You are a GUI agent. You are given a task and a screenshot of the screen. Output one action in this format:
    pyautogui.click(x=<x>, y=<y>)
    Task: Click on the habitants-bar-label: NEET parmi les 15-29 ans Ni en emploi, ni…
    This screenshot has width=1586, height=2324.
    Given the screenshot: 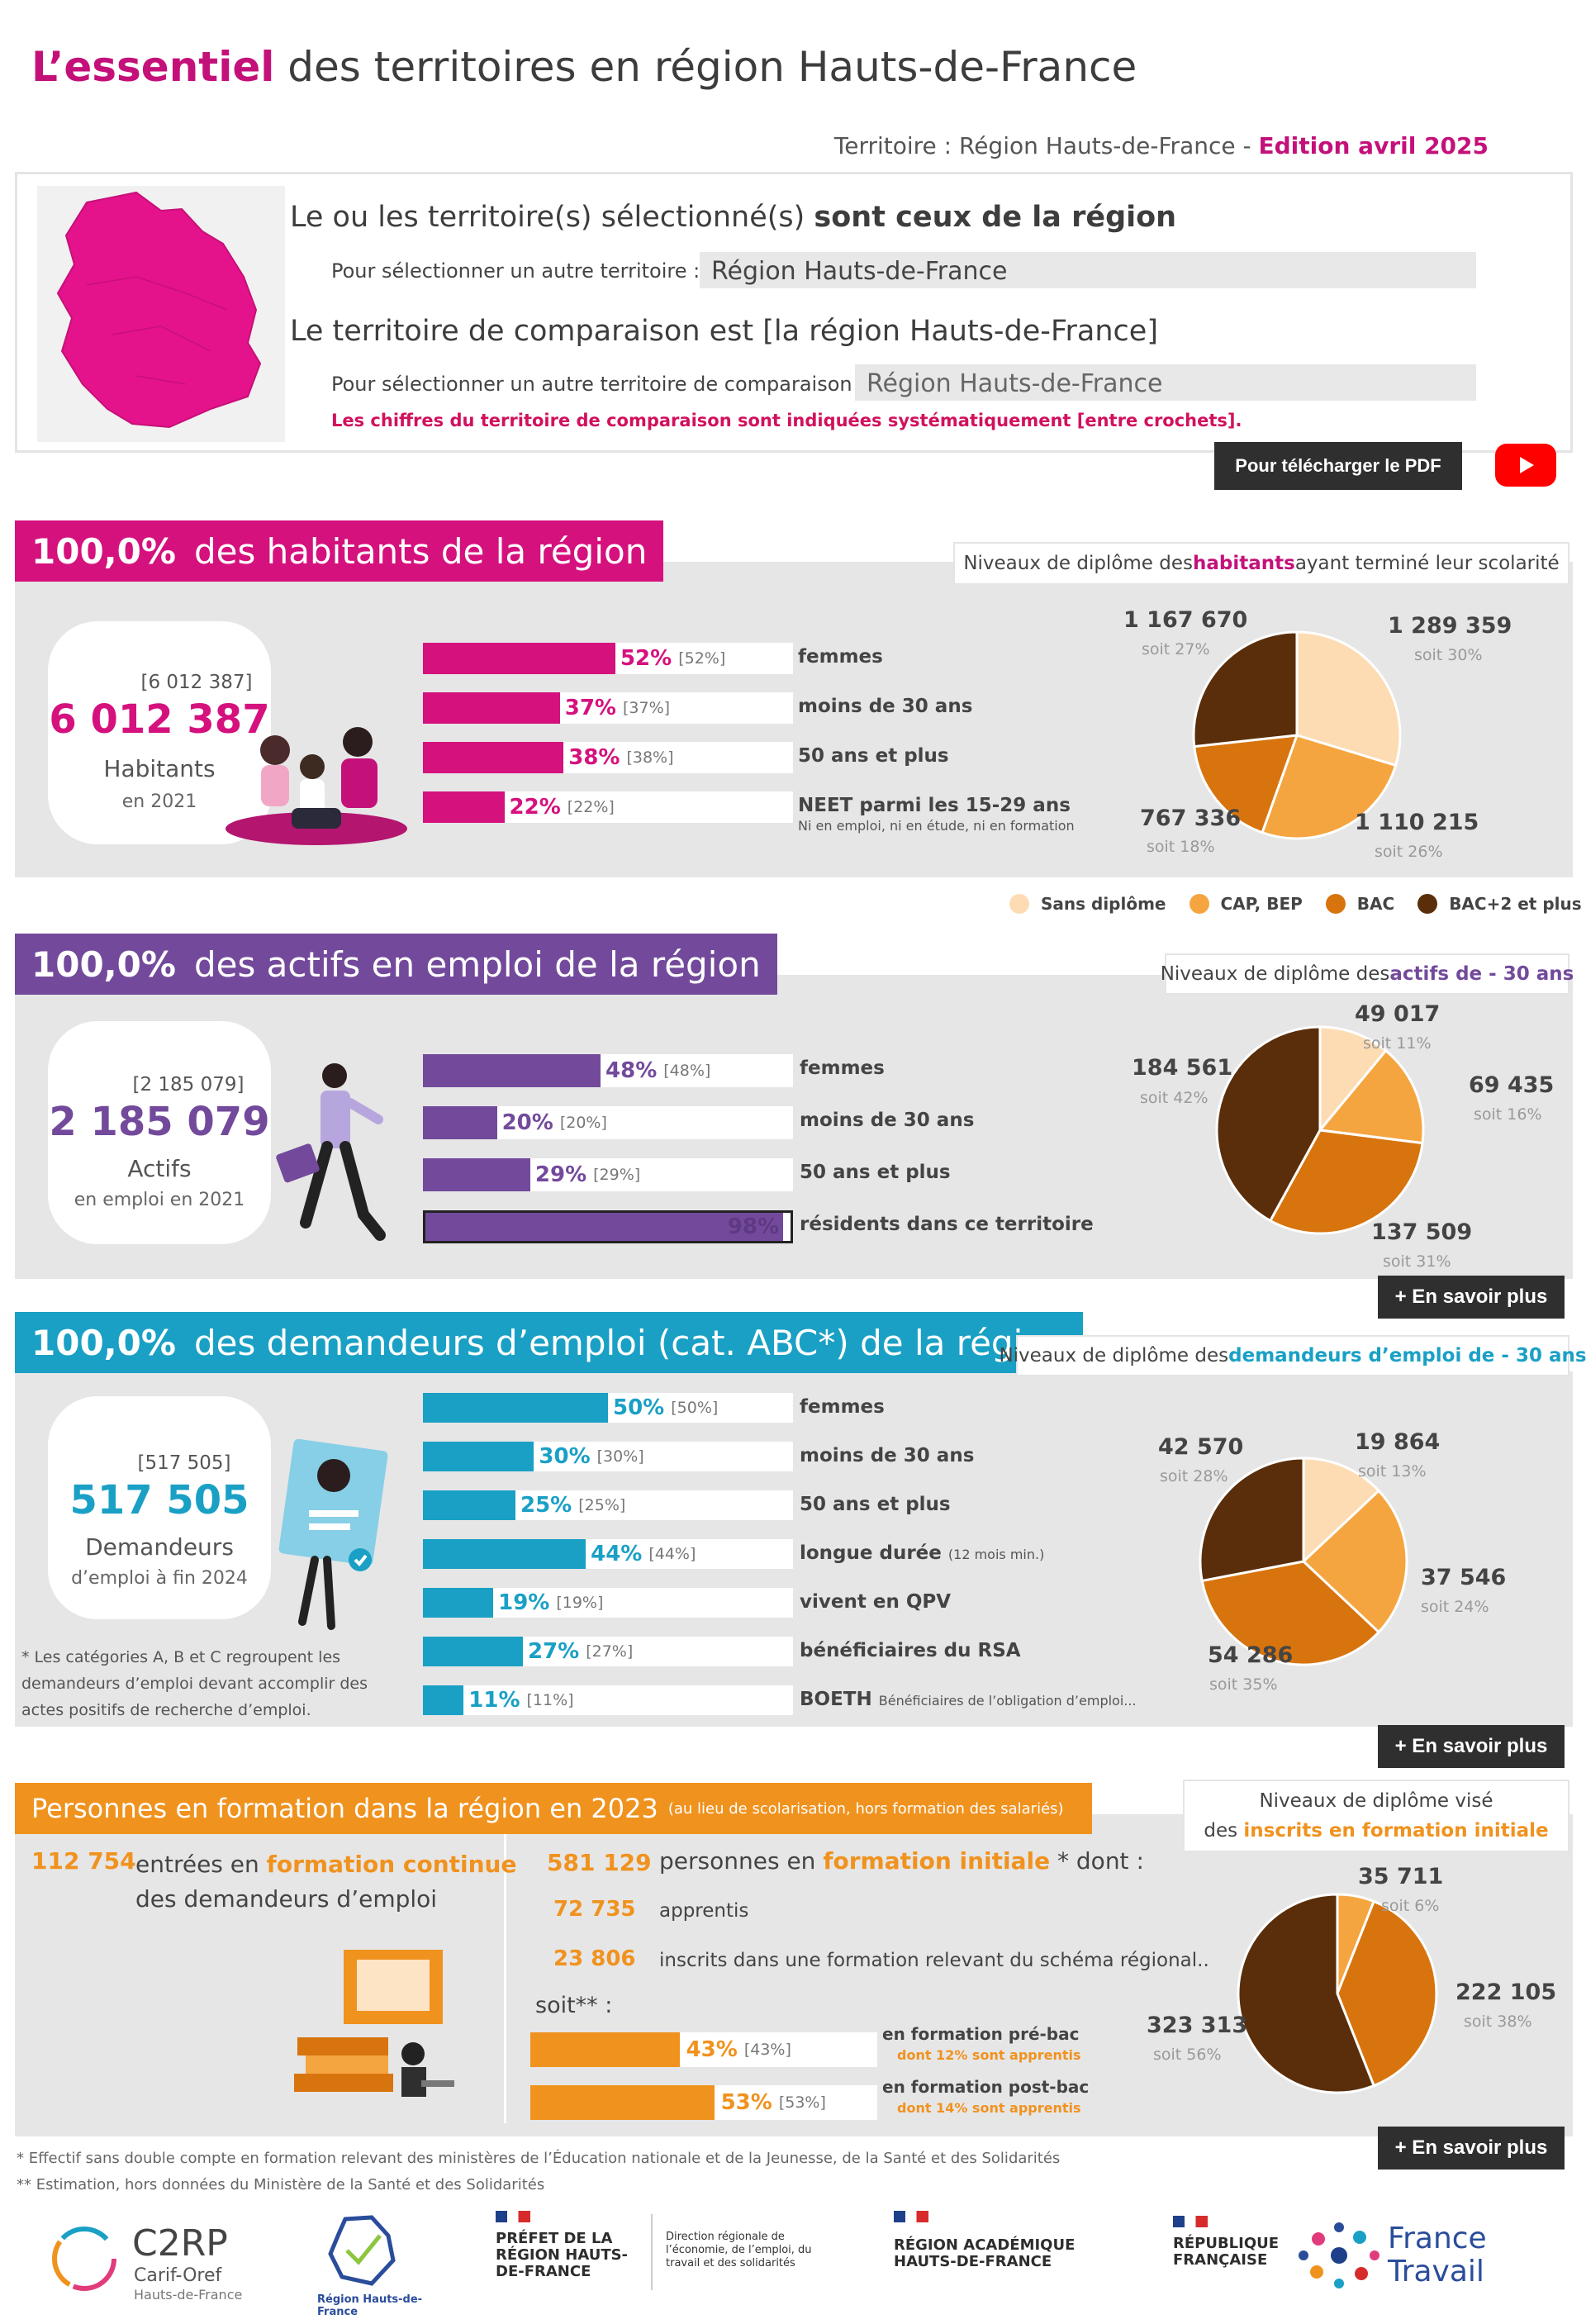 What is the action you would take?
    pyautogui.click(x=936, y=815)
    